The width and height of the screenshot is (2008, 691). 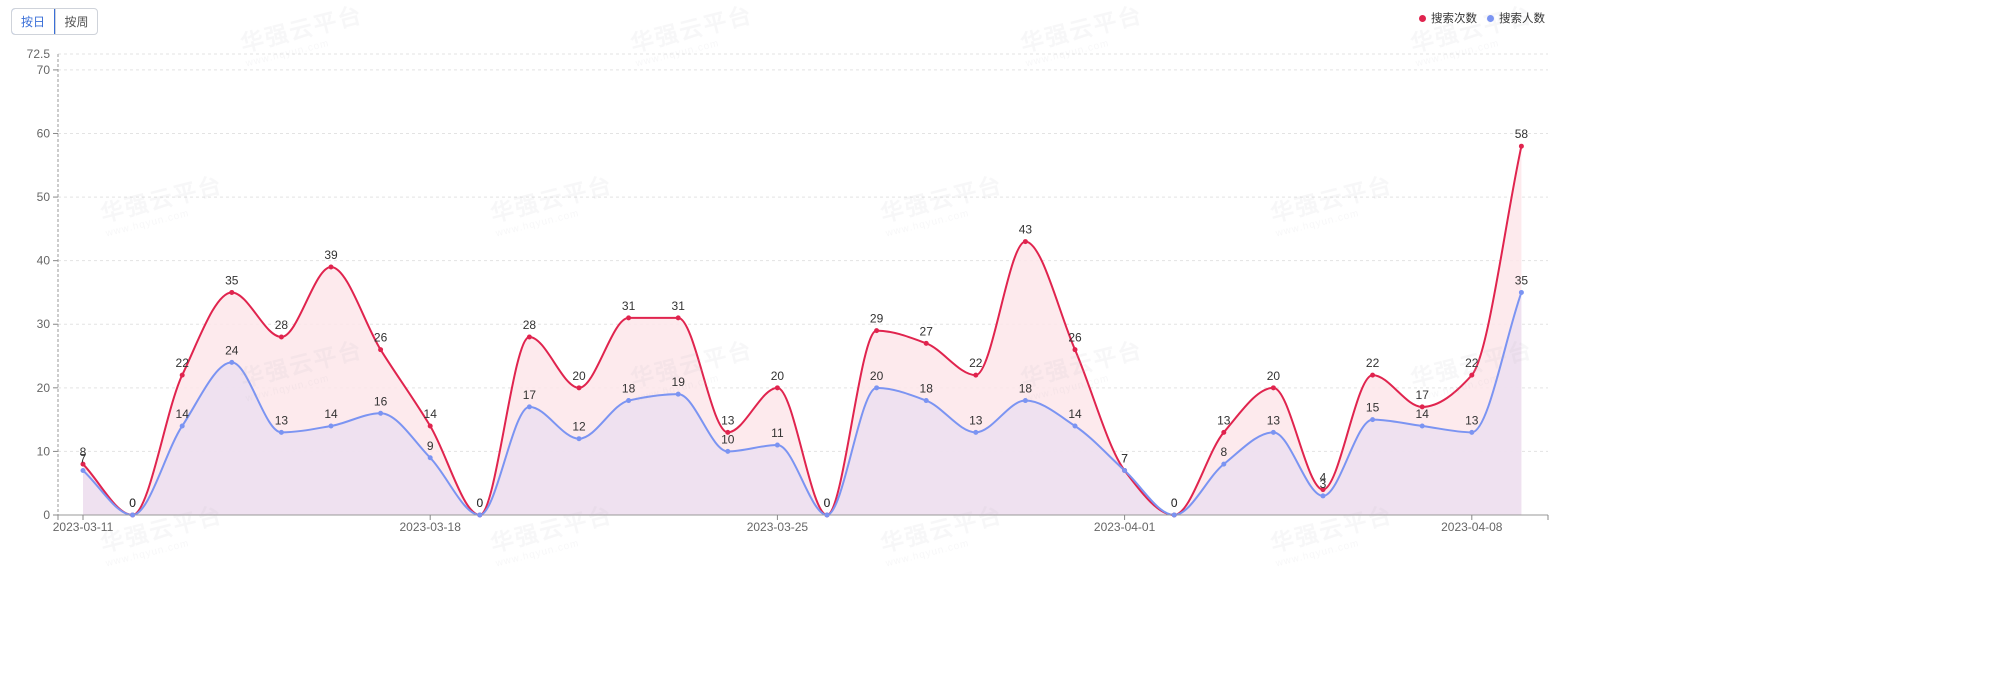 I want to click on data-label-search-count: 58, so click(x=1522, y=134).